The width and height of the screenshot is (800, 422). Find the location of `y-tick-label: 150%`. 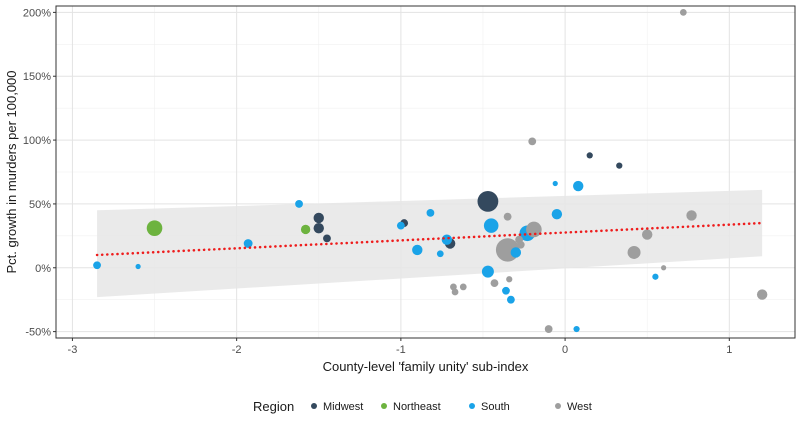

y-tick-label: 150% is located at coordinates (37, 77).